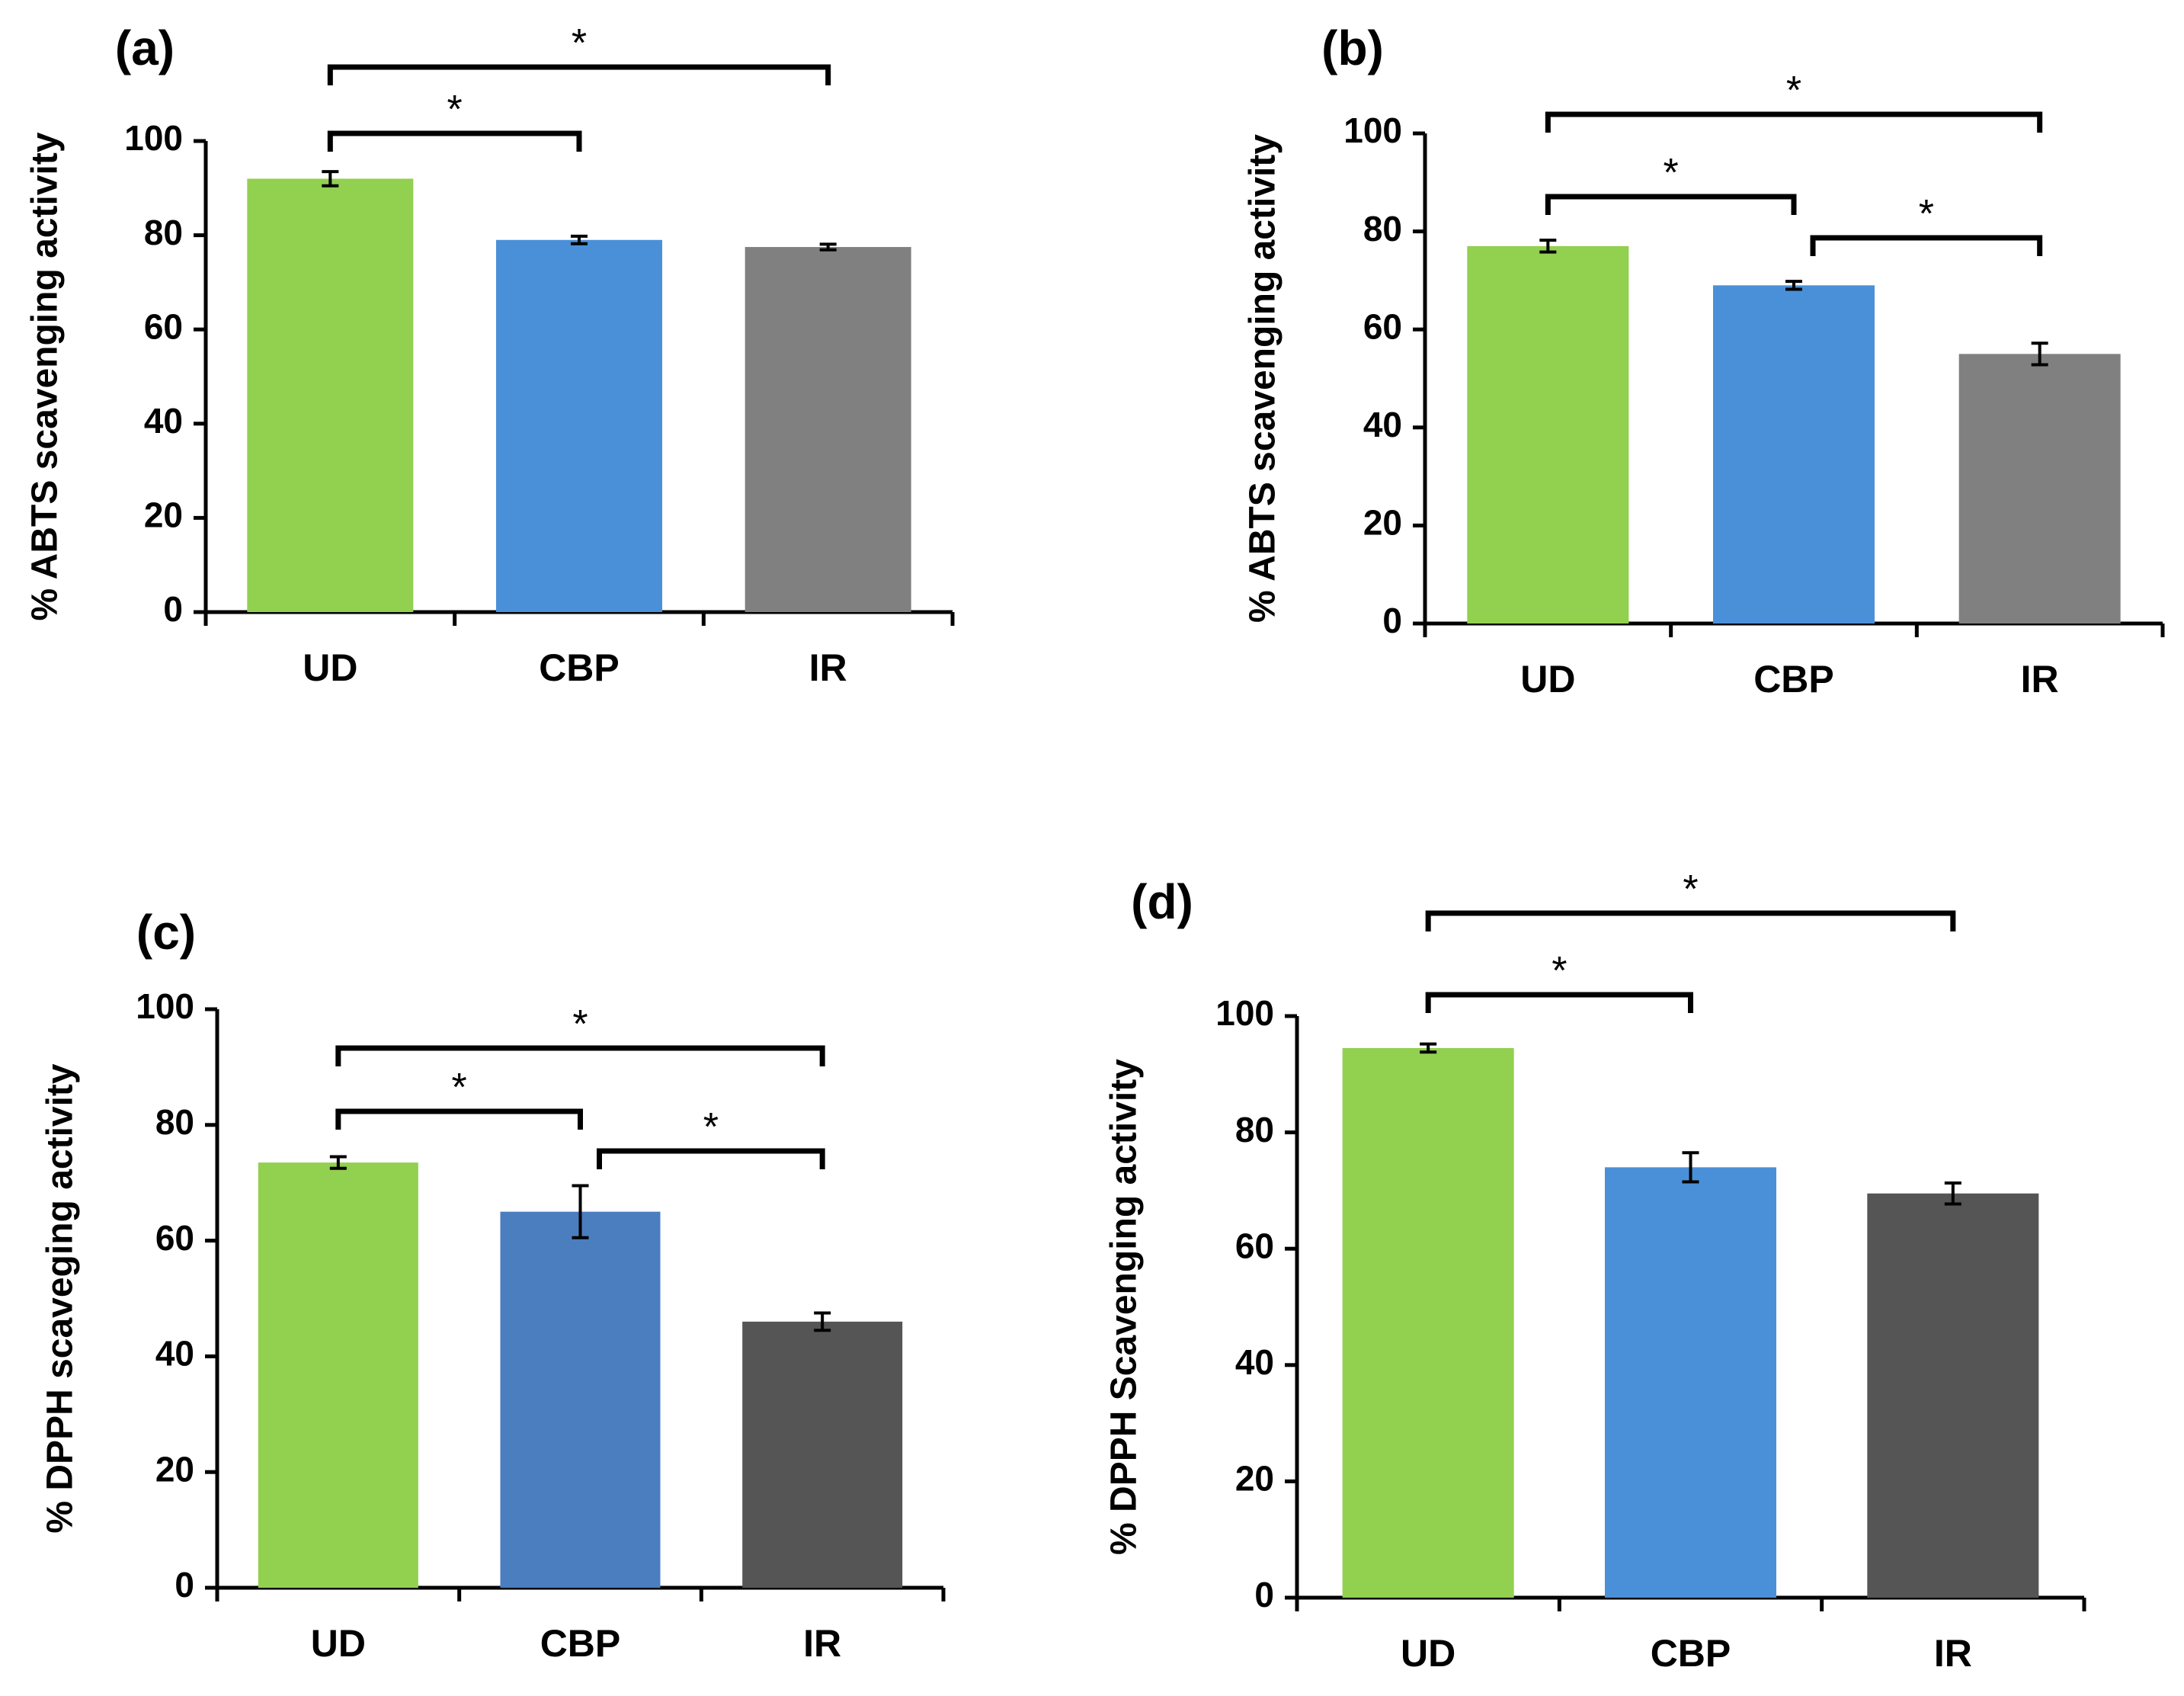 The image size is (2184, 1696). Describe the element at coordinates (1162, 901) in the screenshot. I see `panel-label: (d)` at that location.